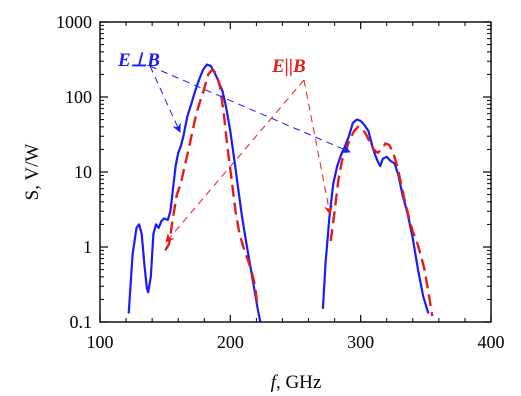 The width and height of the screenshot is (521, 396). Describe the element at coordinates (318, 147) in the screenshot. I see `arrow-red-to-right-band` at that location.